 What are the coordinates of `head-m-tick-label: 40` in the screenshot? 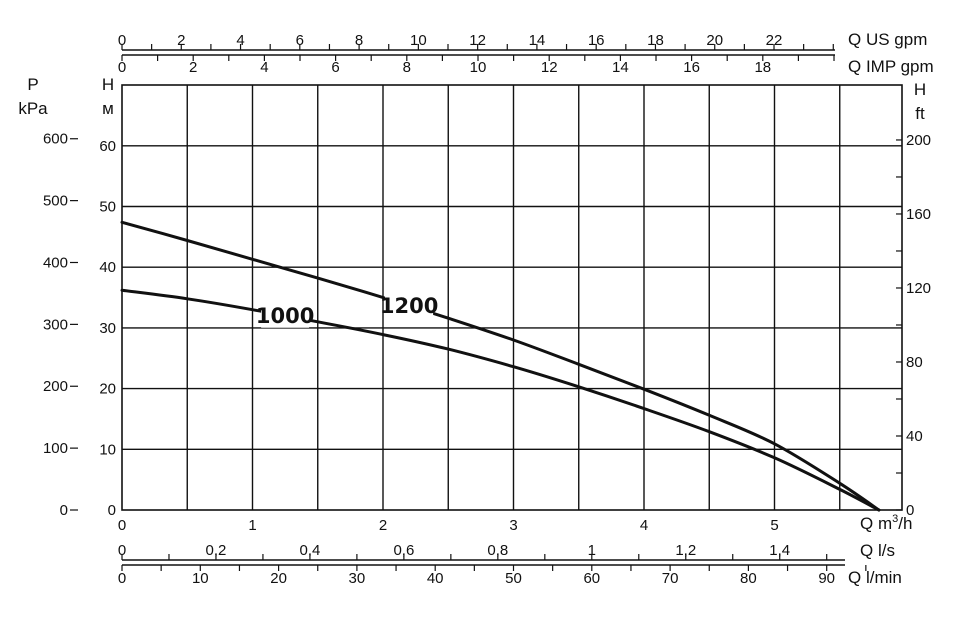 It's located at (107, 267).